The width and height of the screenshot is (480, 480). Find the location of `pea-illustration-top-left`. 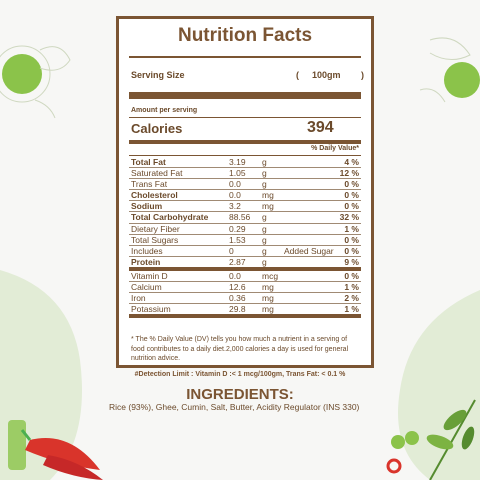

pea-illustration-top-left is located at coordinates (35, 82).